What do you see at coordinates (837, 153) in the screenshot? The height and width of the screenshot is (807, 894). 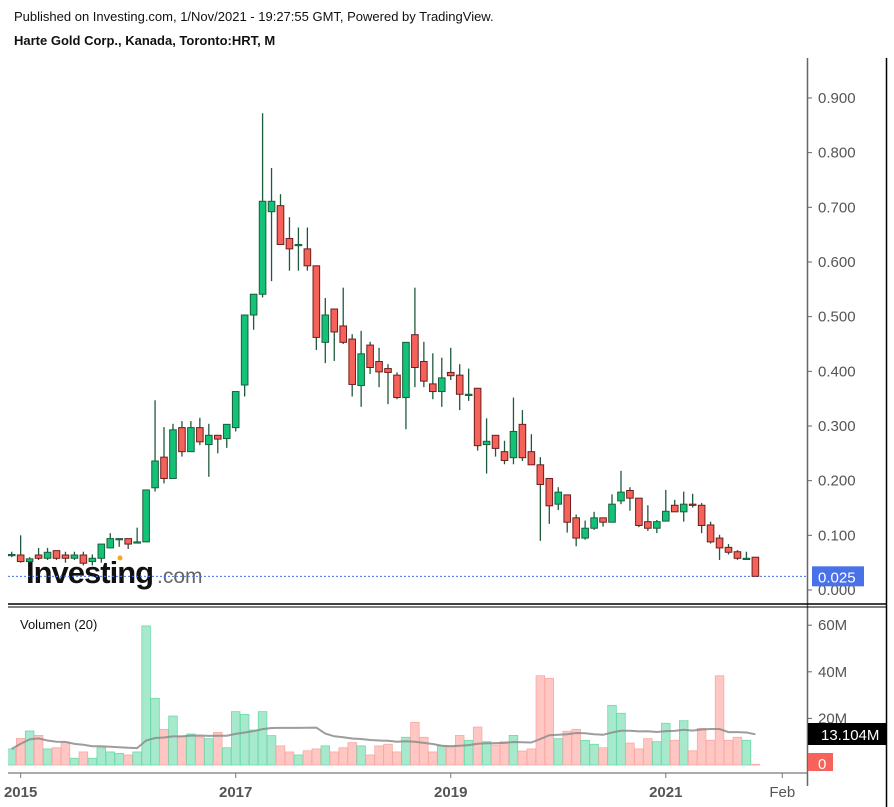 I see `price-tick-label: 0.800` at bounding box center [837, 153].